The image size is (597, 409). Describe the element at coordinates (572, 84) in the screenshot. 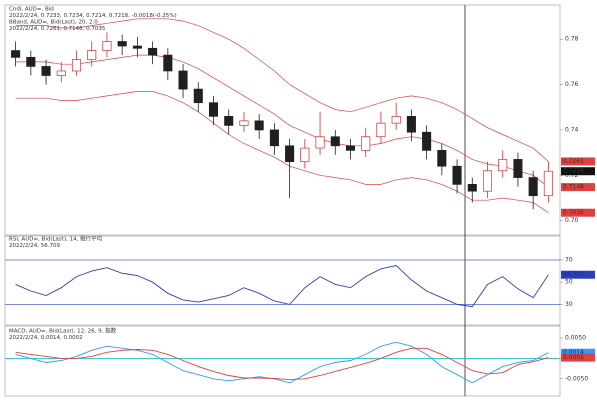

I see `y-tick-label: 0.76` at that location.